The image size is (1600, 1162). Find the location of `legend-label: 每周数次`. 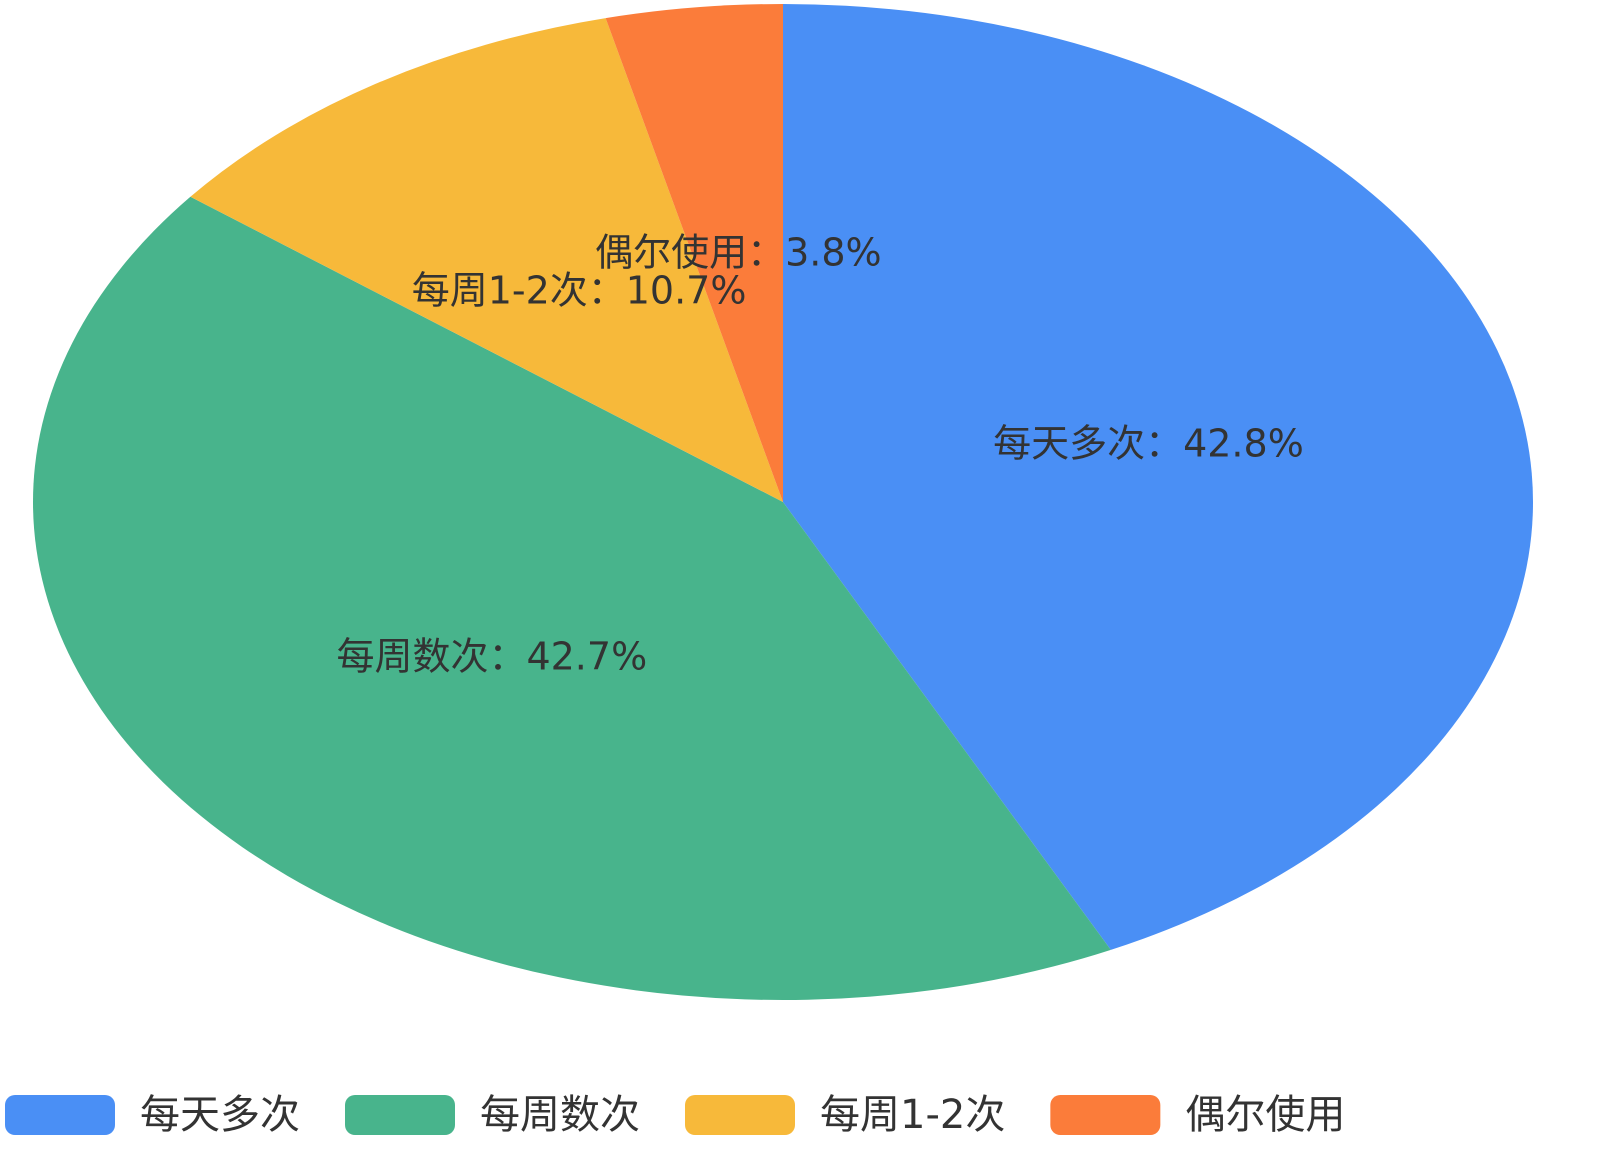

legend-label: 每周数次 is located at coordinates (560, 1115).